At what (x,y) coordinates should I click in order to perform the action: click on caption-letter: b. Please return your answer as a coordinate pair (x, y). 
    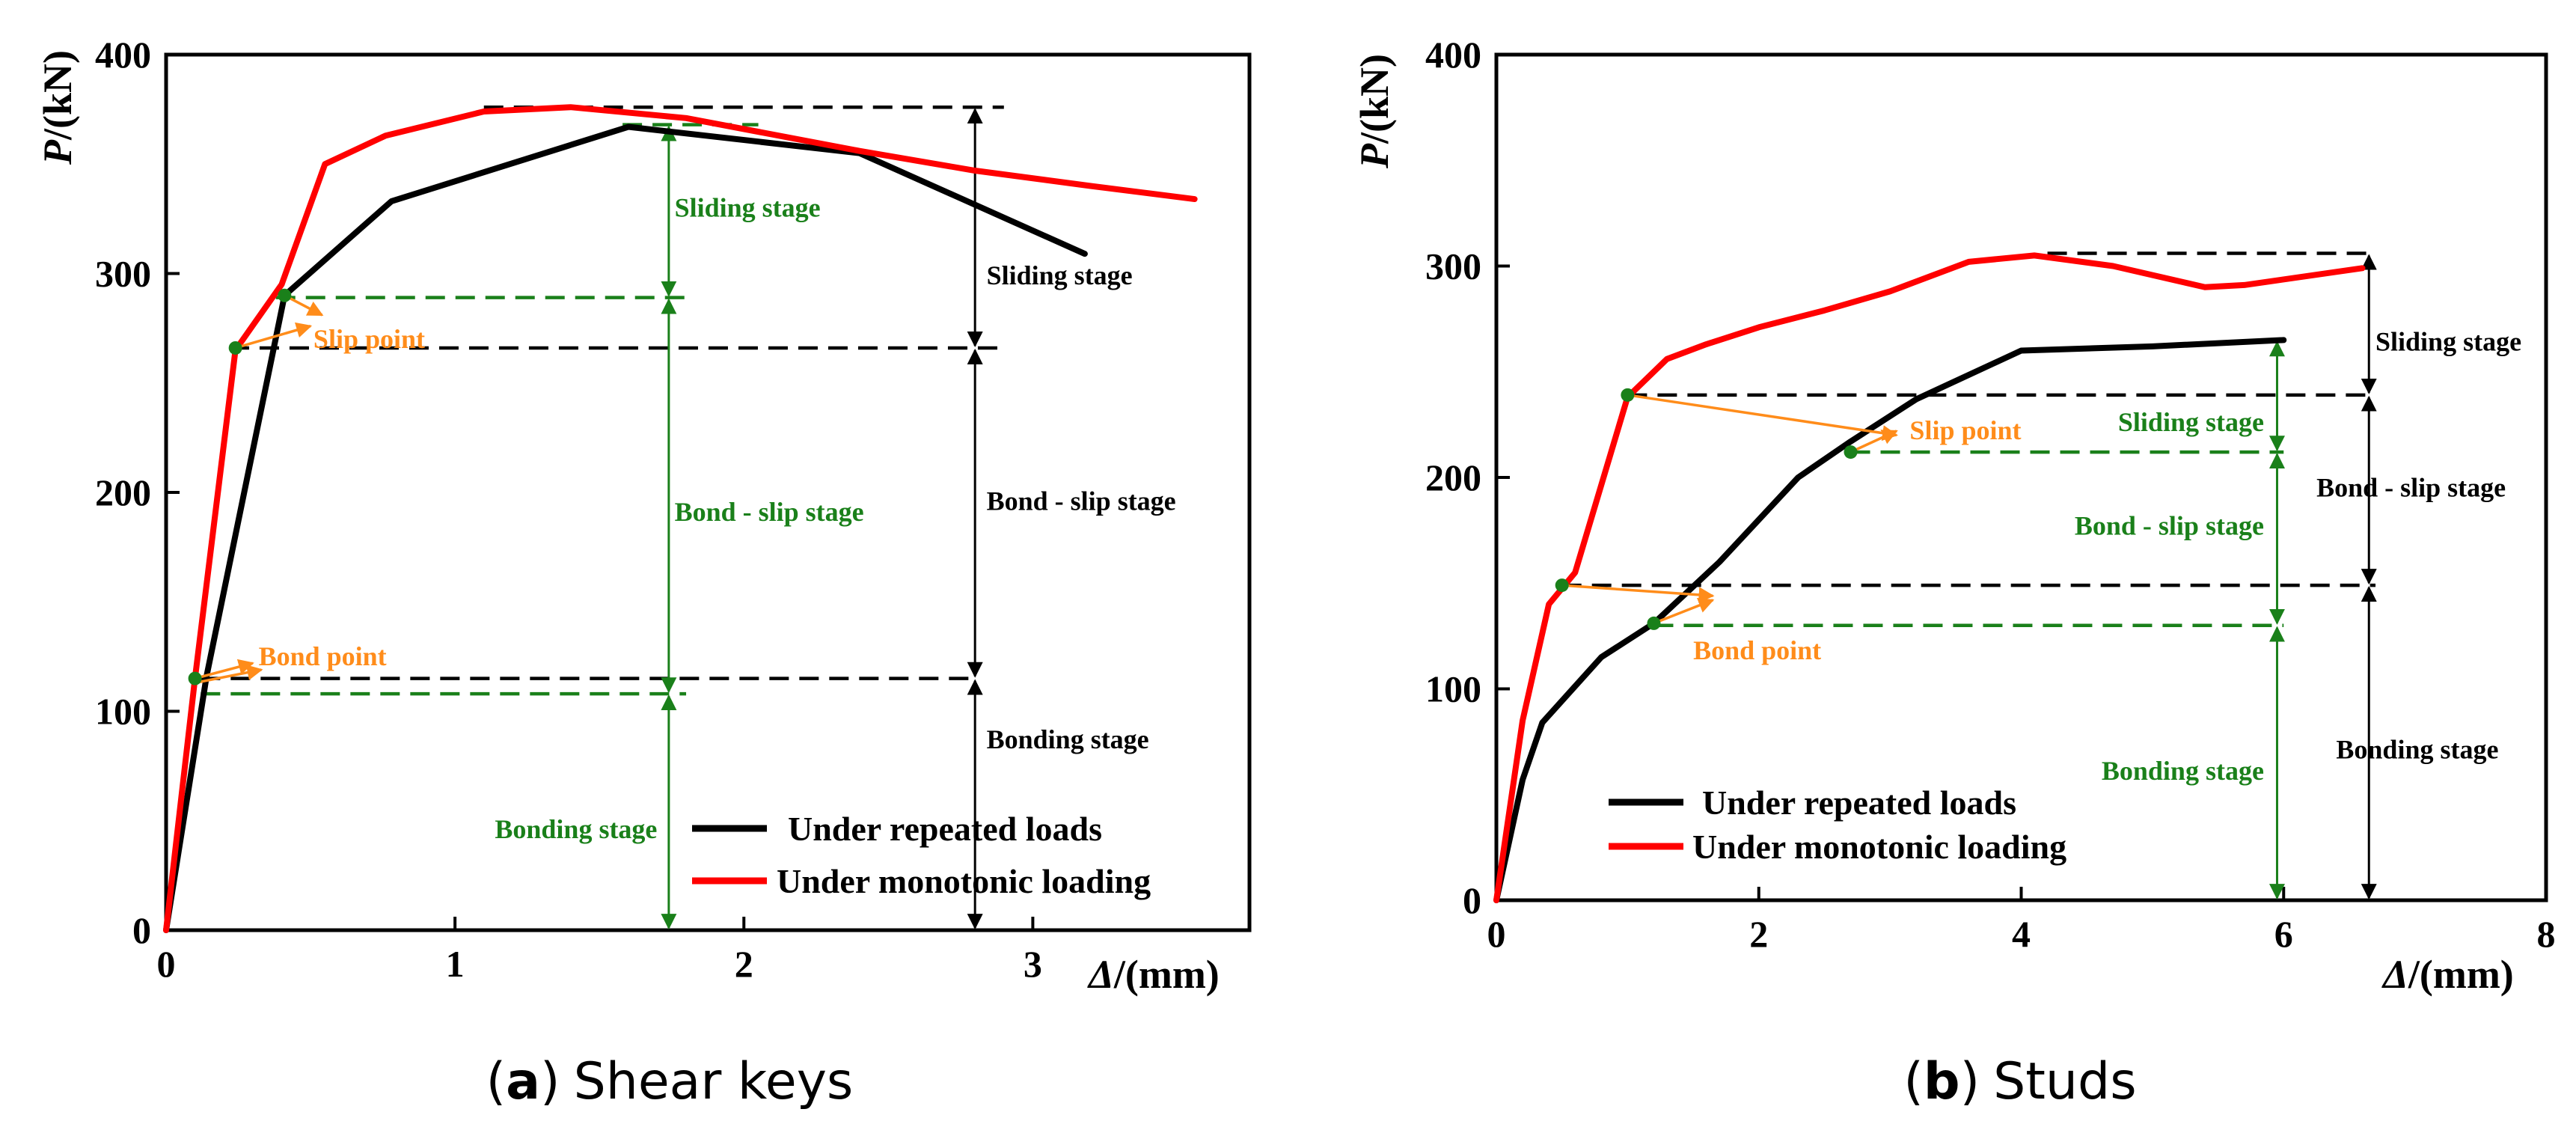
    Looking at the image, I should click on (1942, 1081).